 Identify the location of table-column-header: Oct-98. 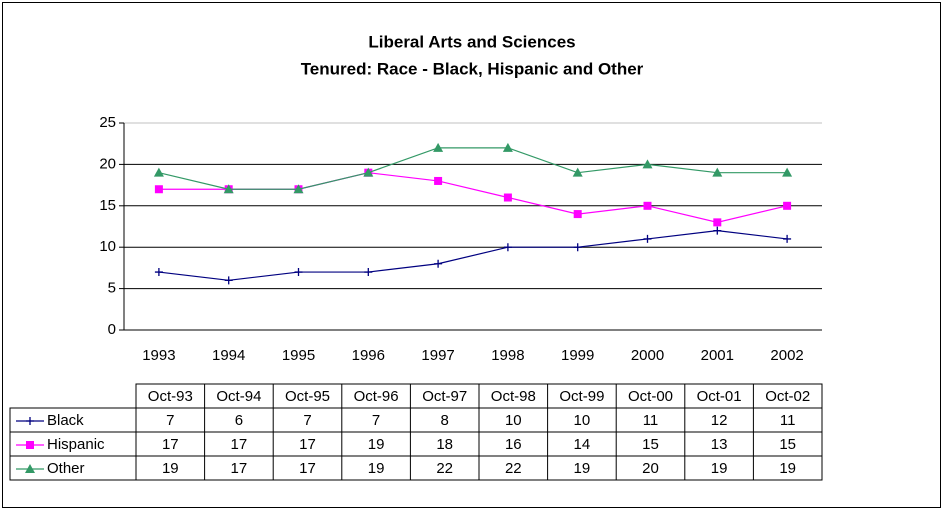
(513, 396).